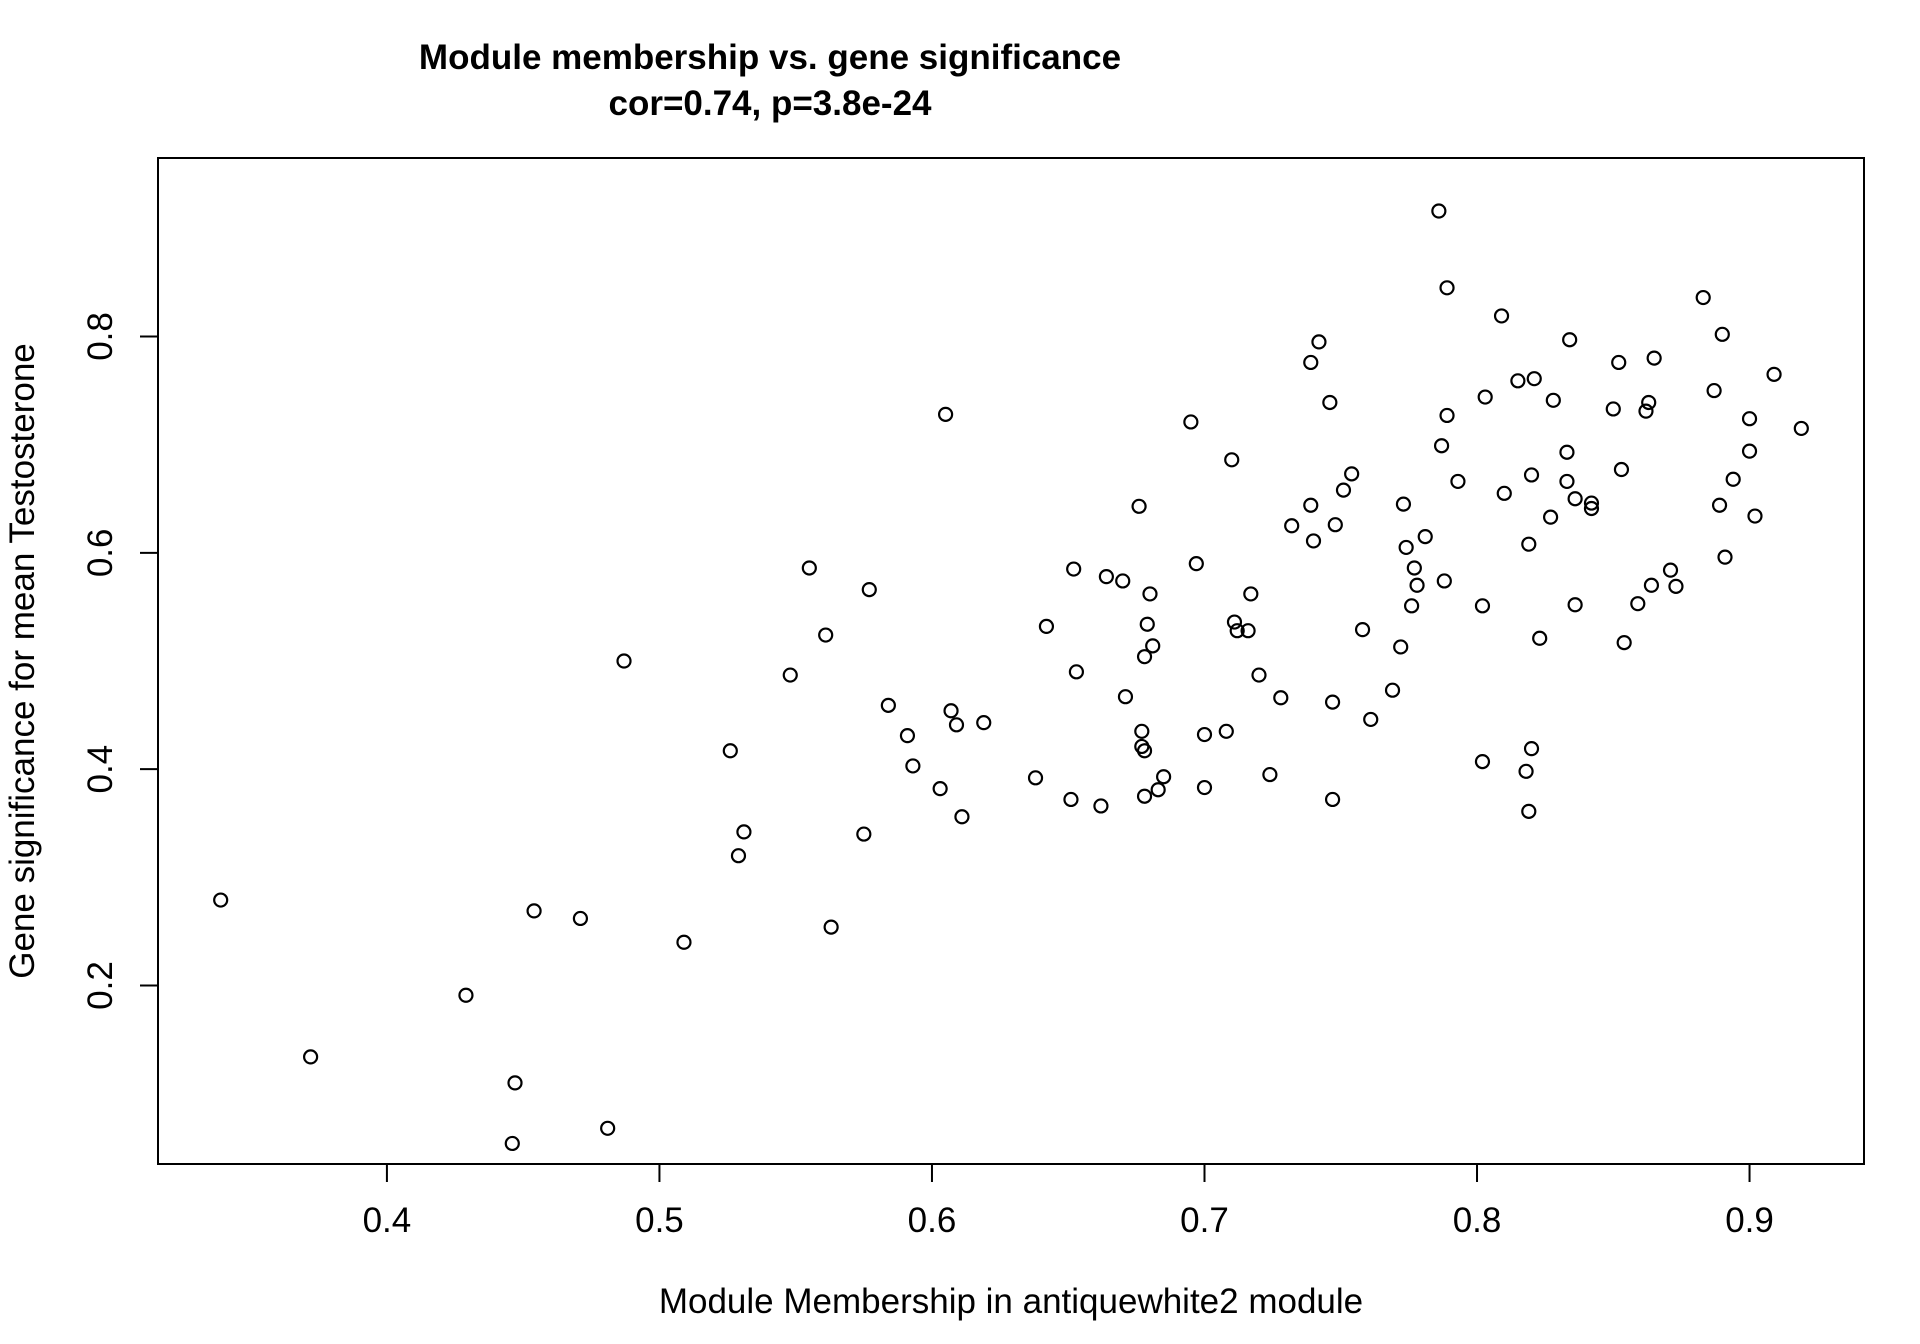  Describe the element at coordinates (659, 1220) in the screenshot. I see `x-tick-label: 0.5` at that location.